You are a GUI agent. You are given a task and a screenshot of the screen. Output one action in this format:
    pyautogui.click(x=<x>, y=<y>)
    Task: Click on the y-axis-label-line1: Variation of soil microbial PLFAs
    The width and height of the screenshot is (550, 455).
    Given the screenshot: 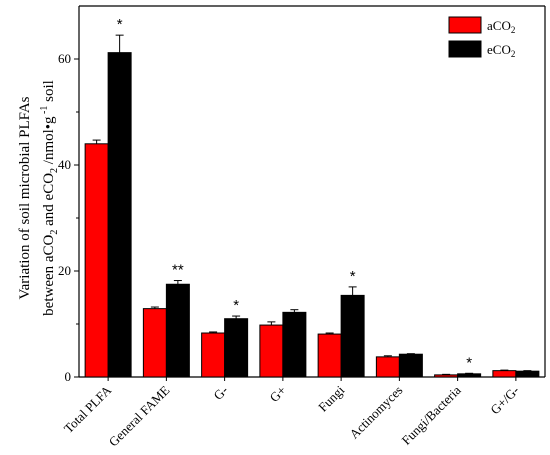 What is the action you would take?
    pyautogui.click(x=25, y=197)
    